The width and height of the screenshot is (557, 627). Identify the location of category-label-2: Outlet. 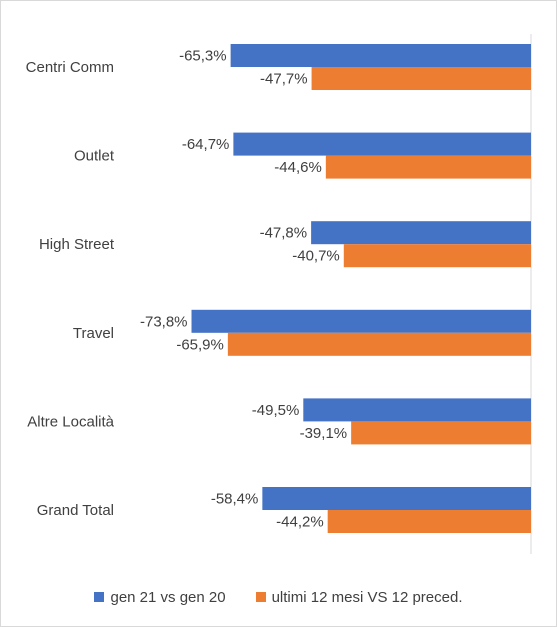
(94, 156).